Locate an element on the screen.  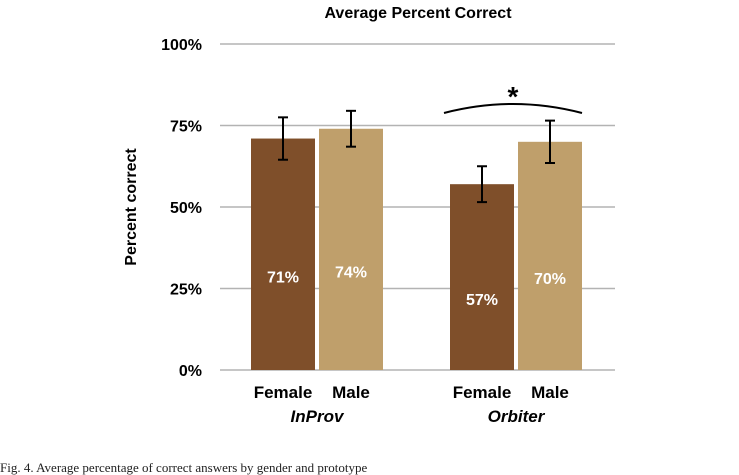
value-label: 74% is located at coordinates (351, 272).